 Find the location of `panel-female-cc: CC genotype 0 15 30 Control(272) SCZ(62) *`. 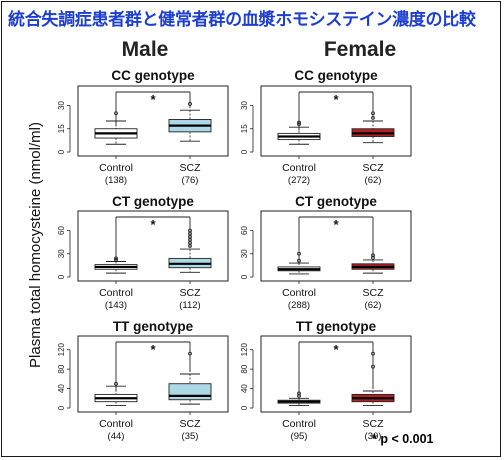

panel-female-cc: CC genotype 0 15 30 Control(272) SCZ(62) * is located at coordinates (326, 127).